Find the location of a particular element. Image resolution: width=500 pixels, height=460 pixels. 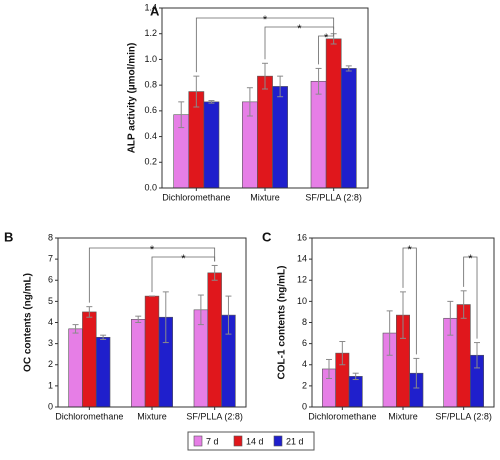

y-tick-label: 1.4 is located at coordinates (150, 7).